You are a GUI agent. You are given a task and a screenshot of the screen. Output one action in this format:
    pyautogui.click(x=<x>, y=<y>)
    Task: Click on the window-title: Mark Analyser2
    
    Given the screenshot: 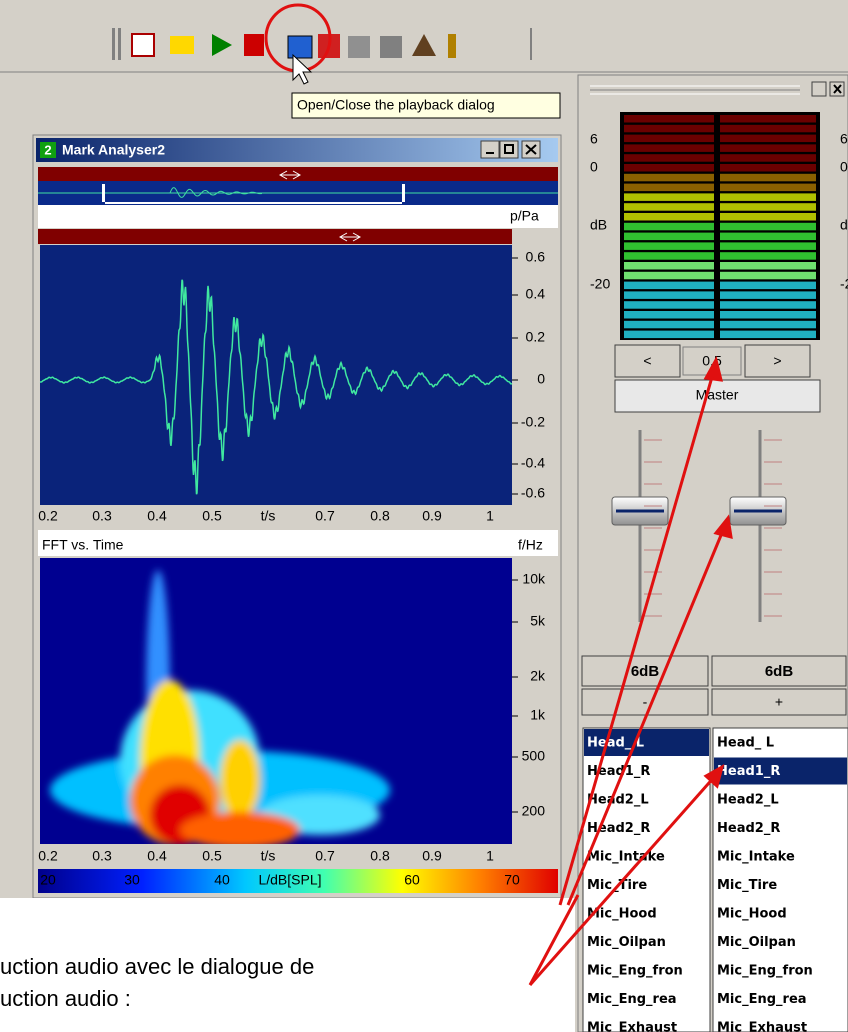 What is the action you would take?
    pyautogui.click(x=113, y=150)
    